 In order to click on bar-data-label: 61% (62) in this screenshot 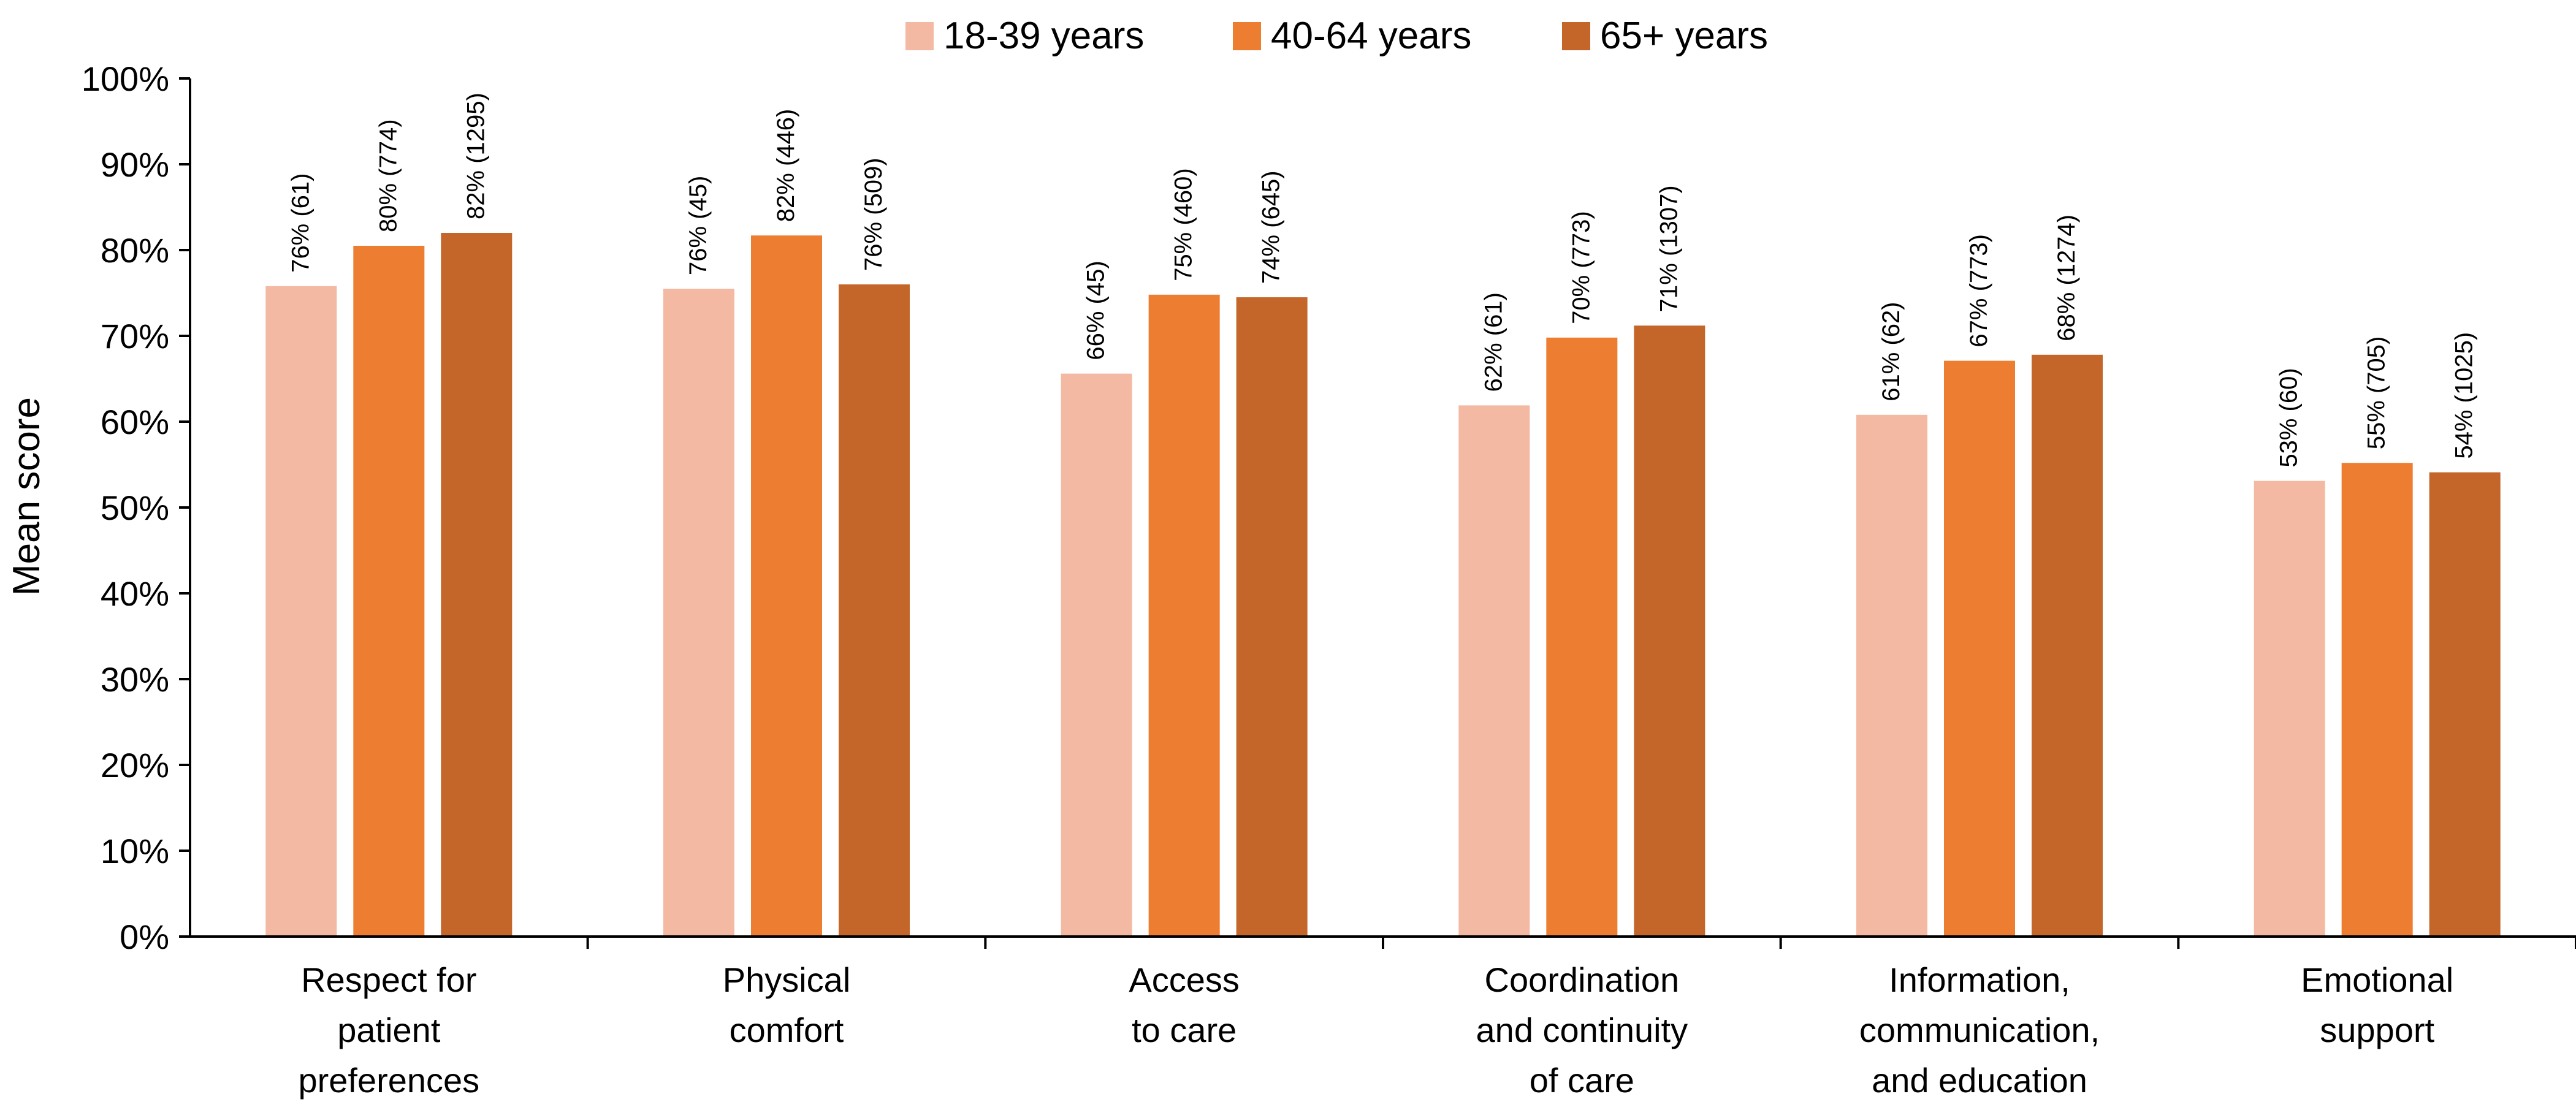, I will do `click(1891, 351)`.